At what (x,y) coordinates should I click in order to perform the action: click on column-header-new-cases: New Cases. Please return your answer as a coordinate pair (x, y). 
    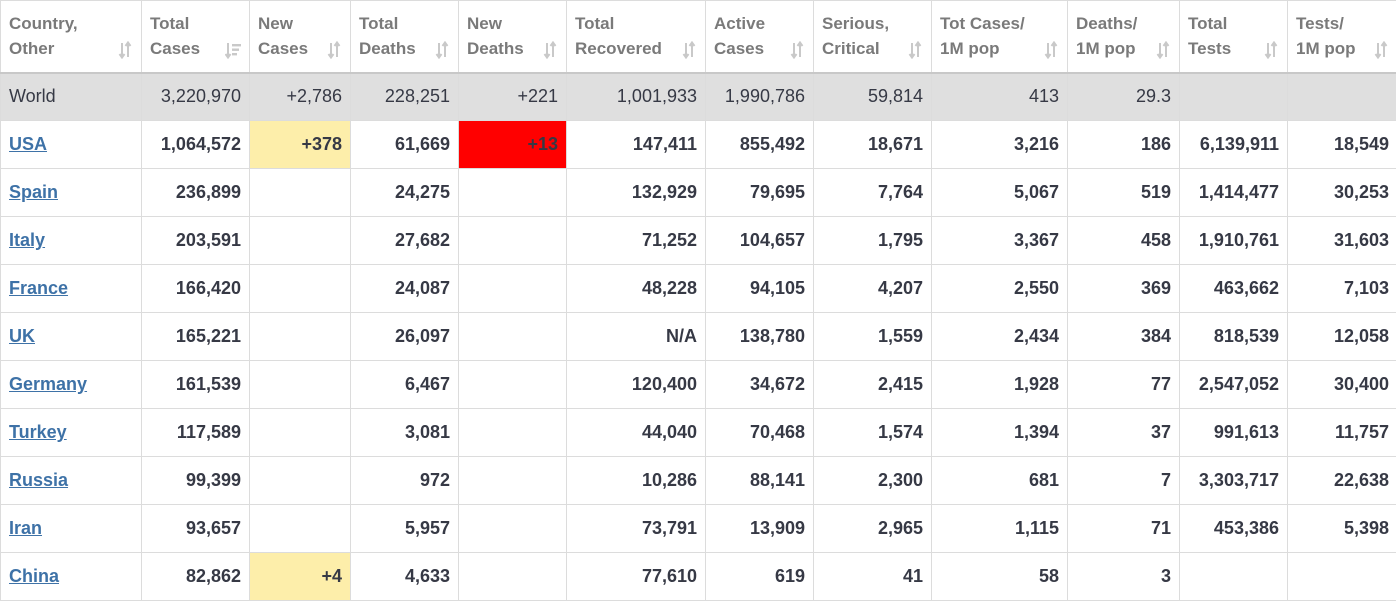
    Looking at the image, I should click on (300, 36).